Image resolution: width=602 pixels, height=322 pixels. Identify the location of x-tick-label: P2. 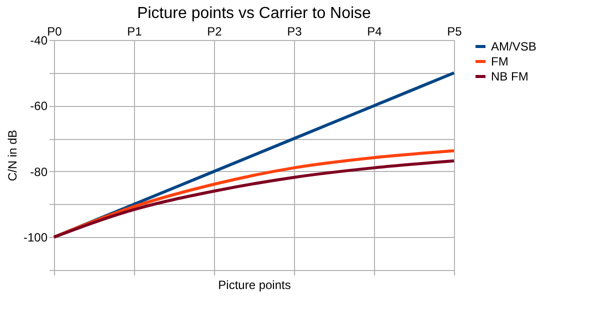
(214, 31).